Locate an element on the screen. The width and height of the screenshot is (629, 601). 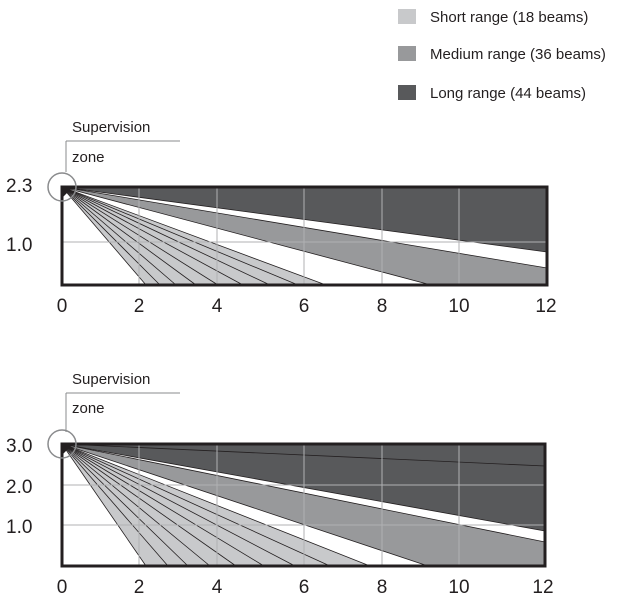
beam-rays is located at coordinates (304, 236).